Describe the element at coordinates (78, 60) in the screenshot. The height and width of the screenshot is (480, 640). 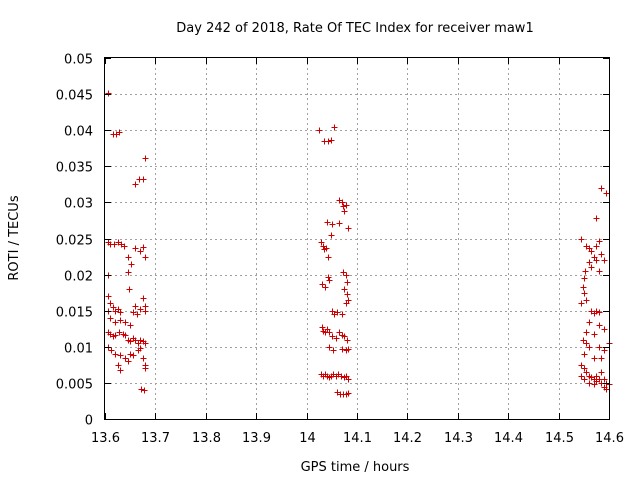
I see `y-tick-label: 0.05` at that location.